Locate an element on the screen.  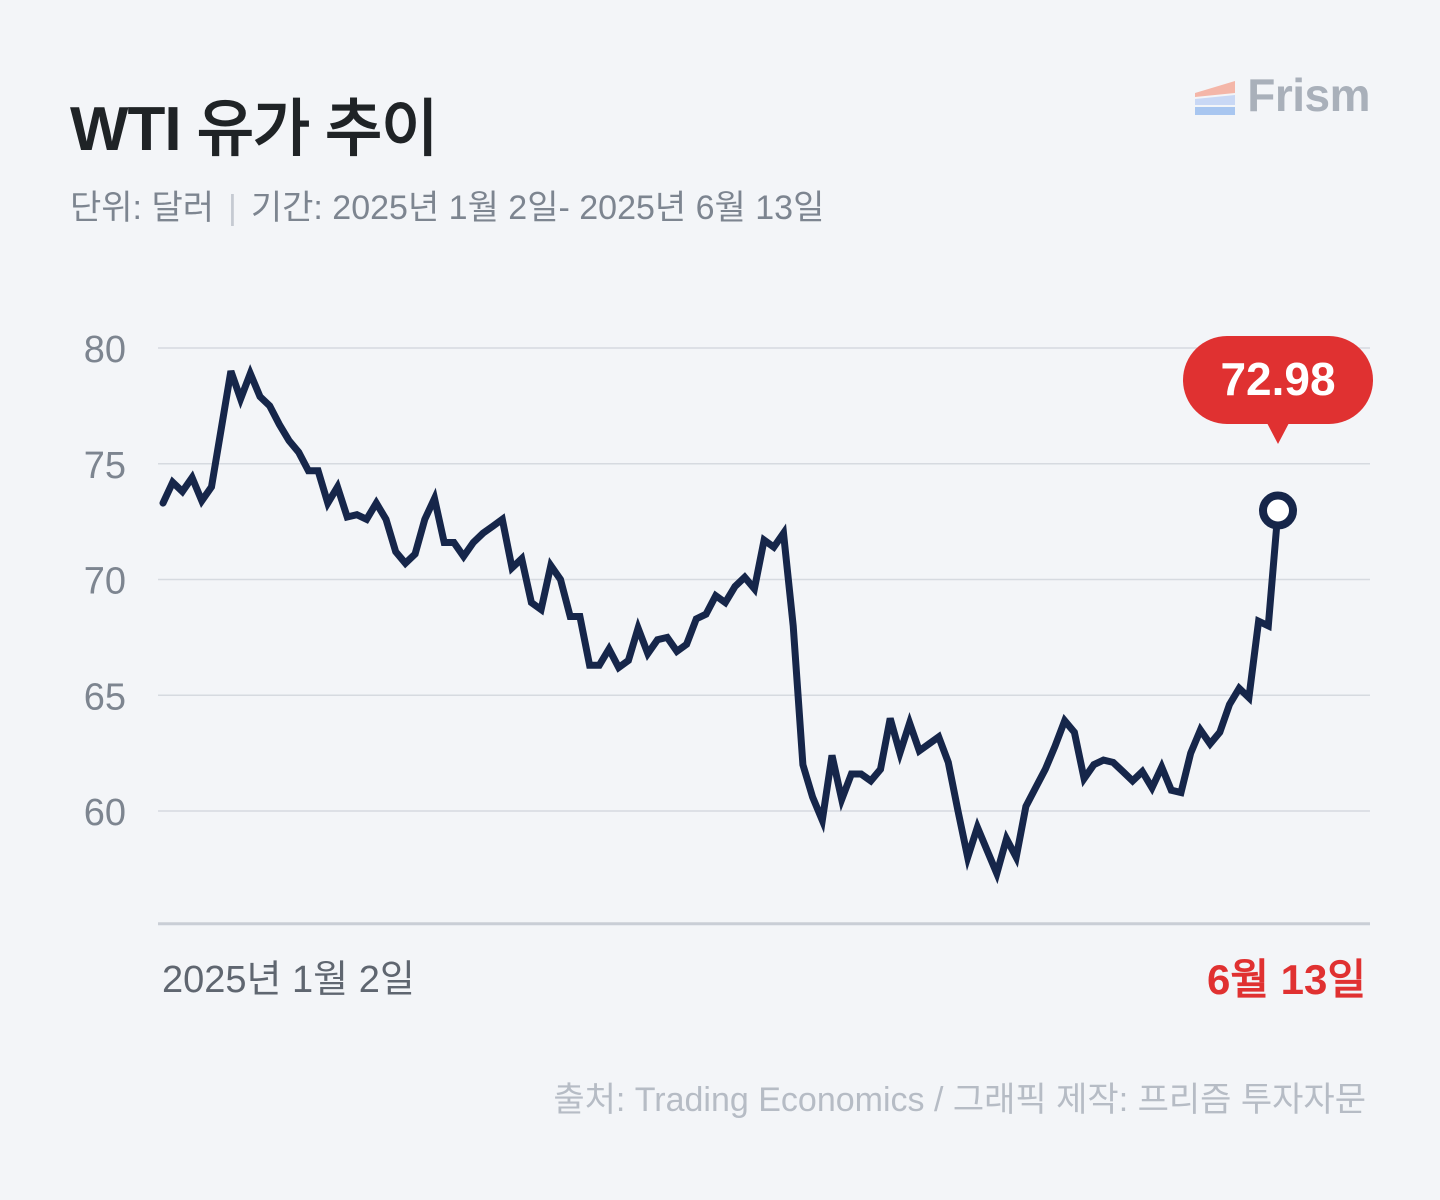
brand-logo: Frism is located at coordinates (1282, 95).